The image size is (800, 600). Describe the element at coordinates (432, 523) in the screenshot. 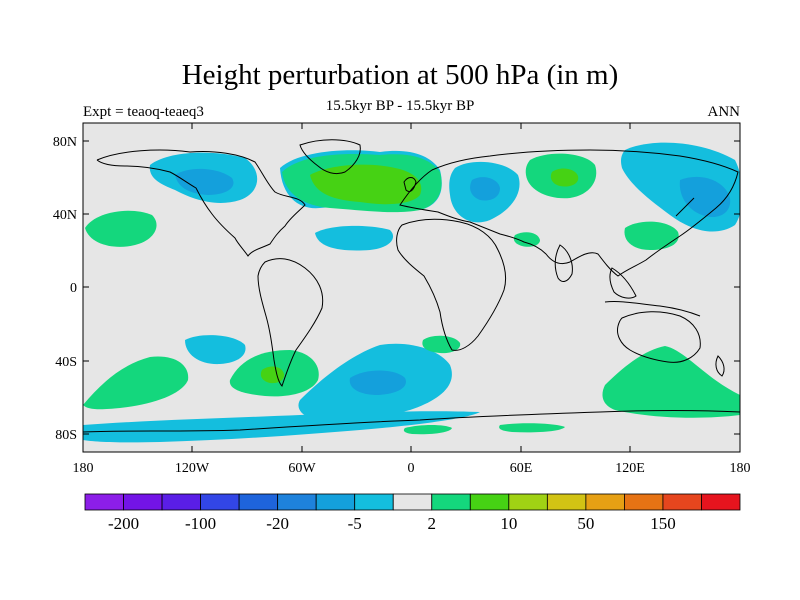

I see `colorbar-label: 2` at that location.